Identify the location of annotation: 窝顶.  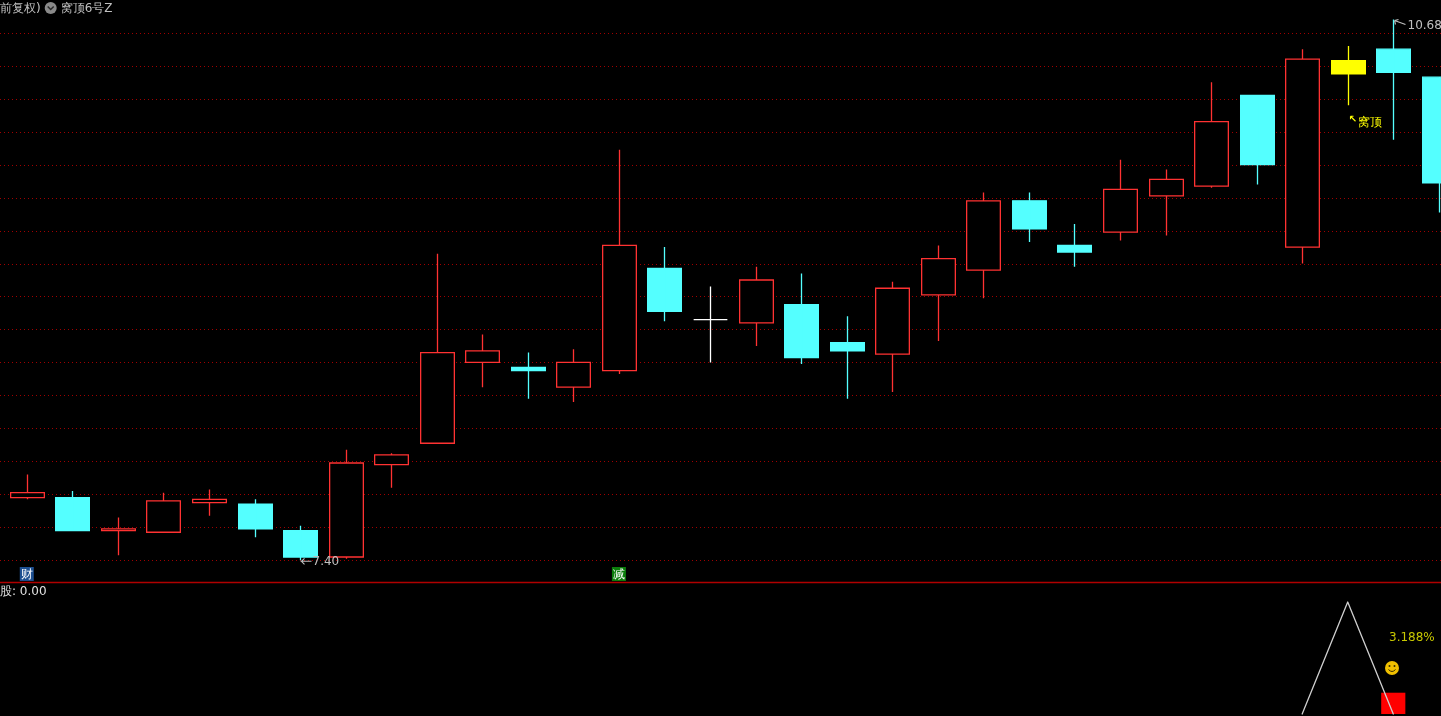
(1369, 122).